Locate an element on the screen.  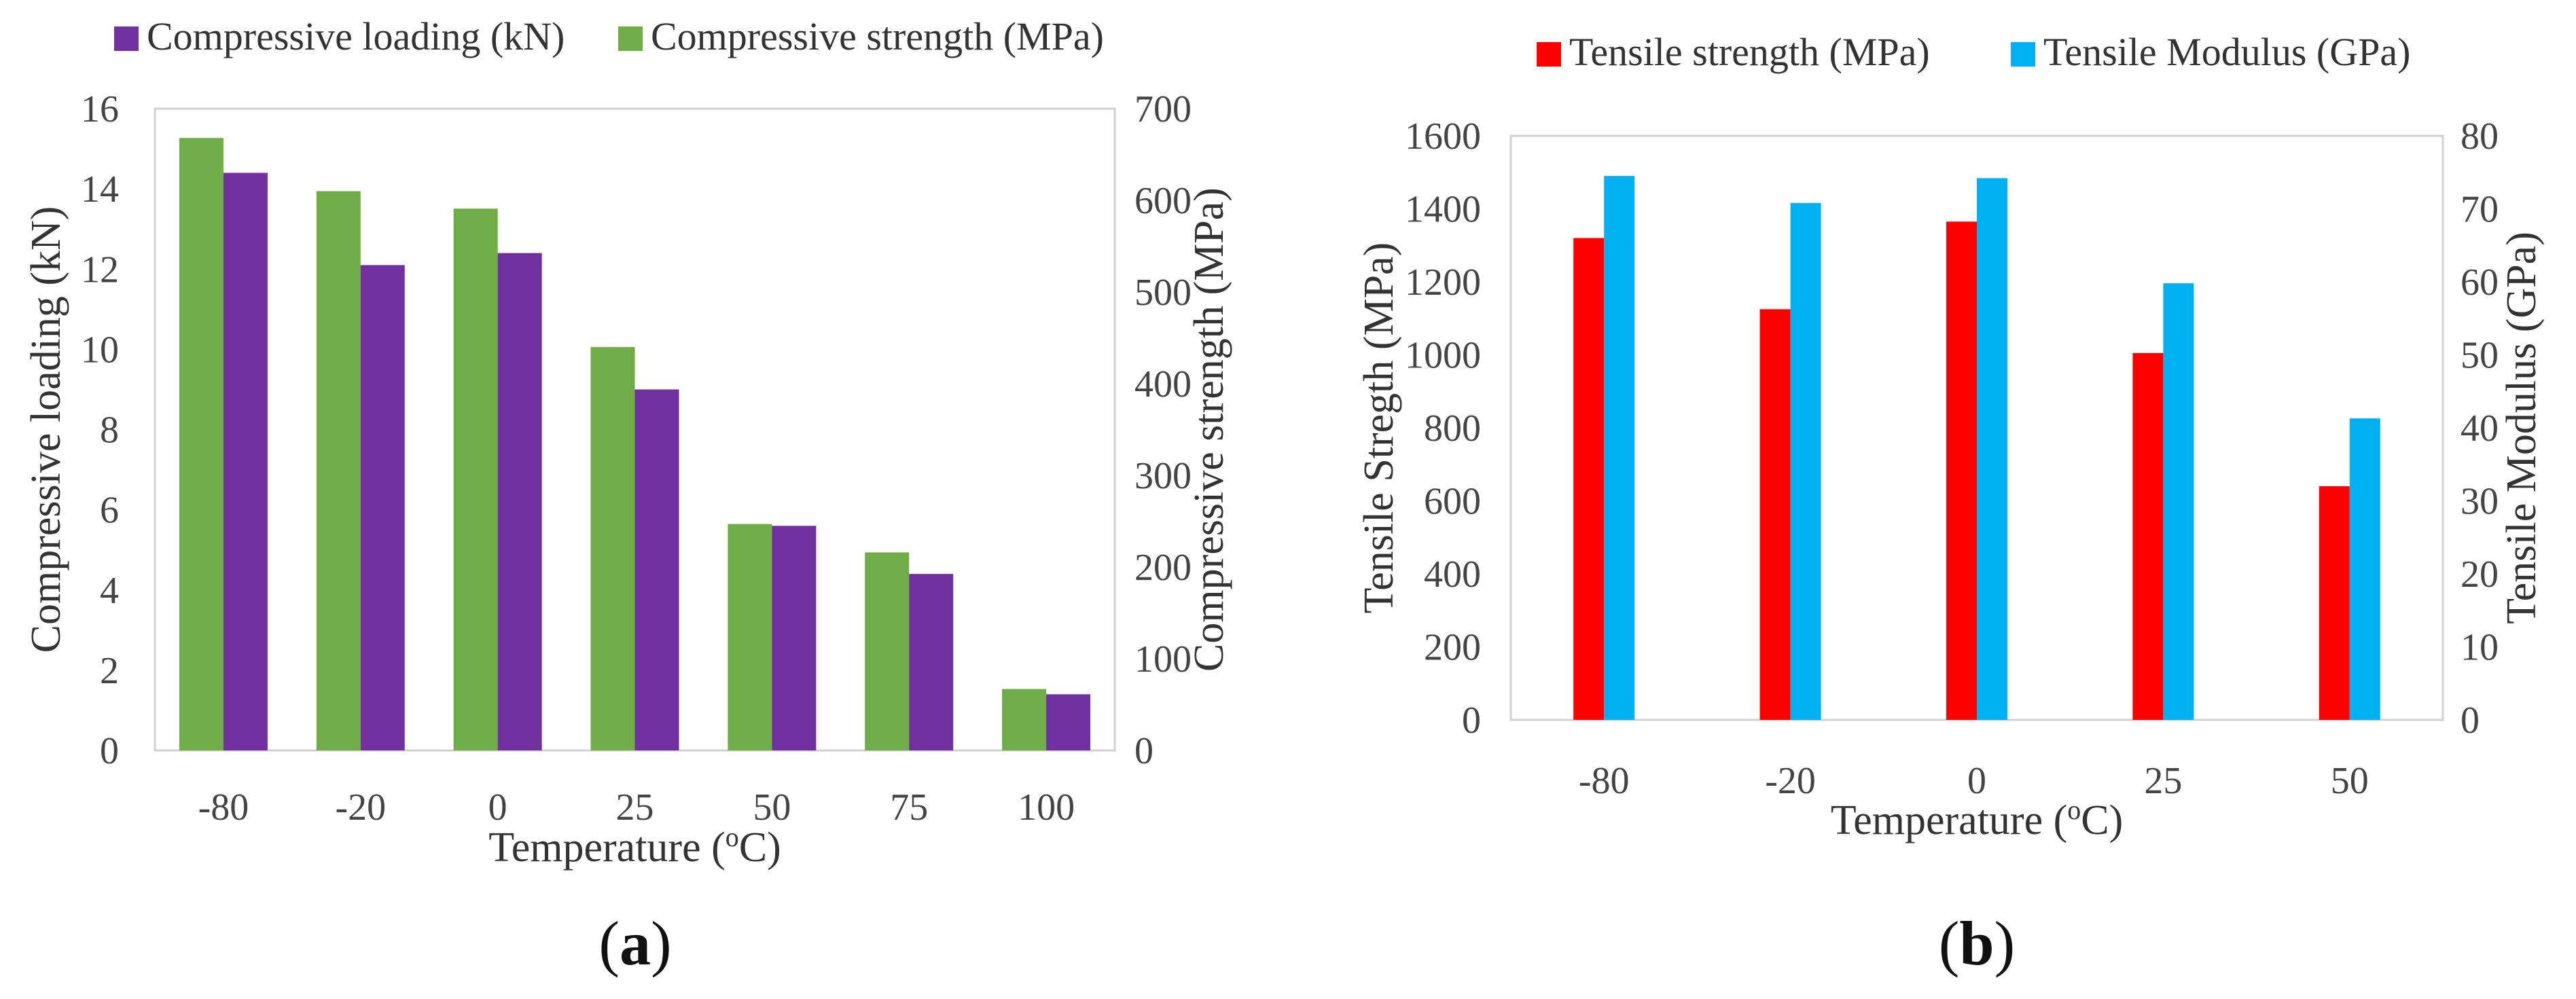
legend-label: Tensile Modulus (GPa) is located at coordinates (2226, 52).